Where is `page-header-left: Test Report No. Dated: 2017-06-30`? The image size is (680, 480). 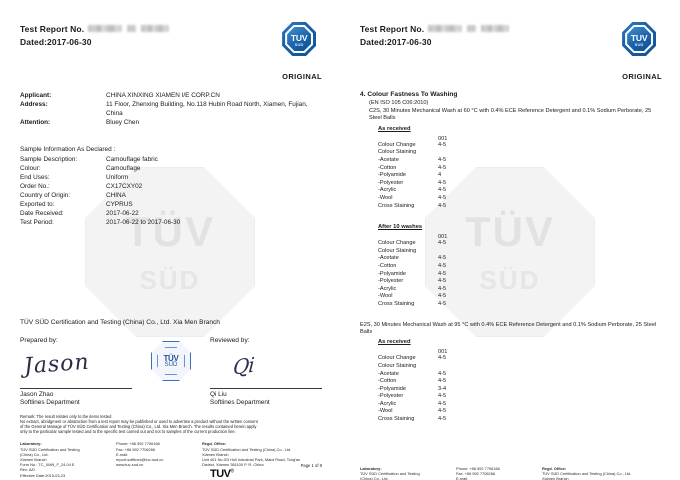
page-header-left: Test Report No. Dated: 2017-06-30 is located at coordinates (171, 51).